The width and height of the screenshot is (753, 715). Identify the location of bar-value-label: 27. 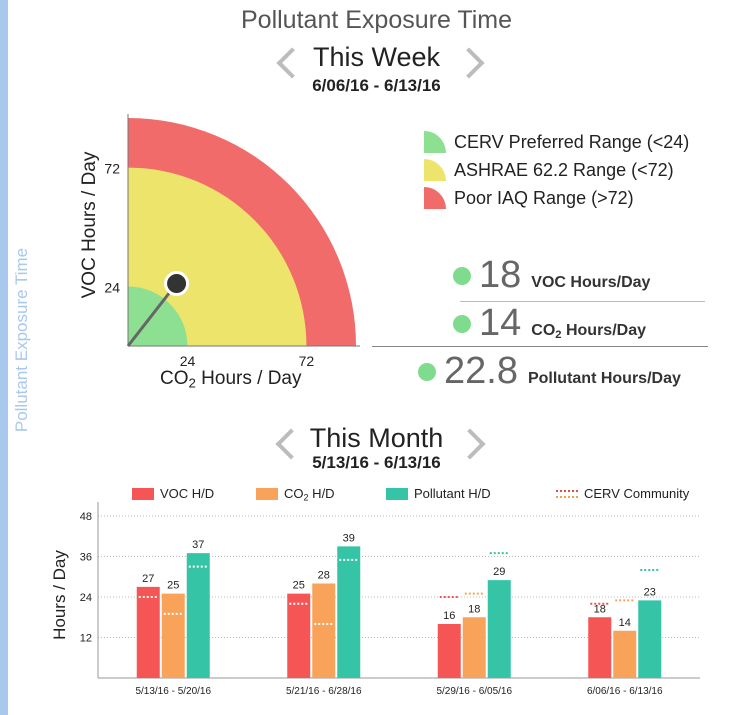
(148, 579).